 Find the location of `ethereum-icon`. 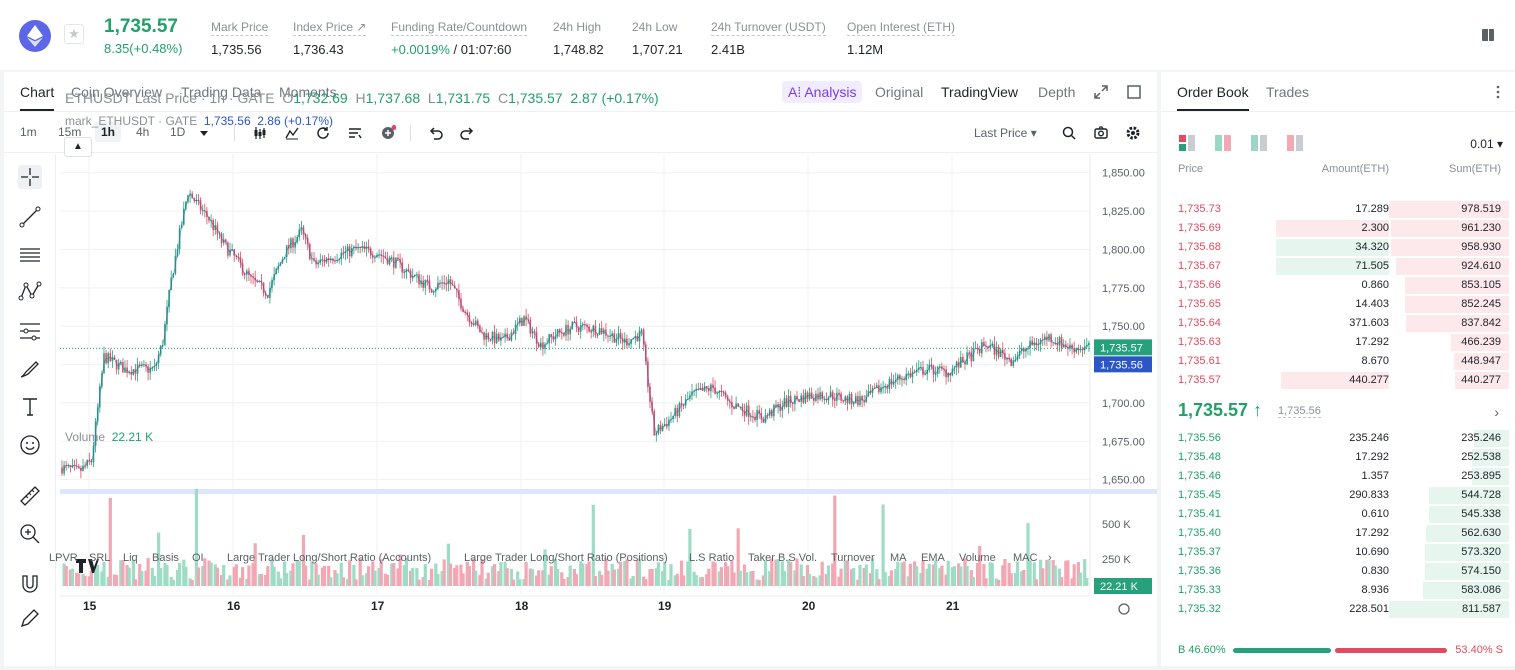

ethereum-icon is located at coordinates (35, 36).